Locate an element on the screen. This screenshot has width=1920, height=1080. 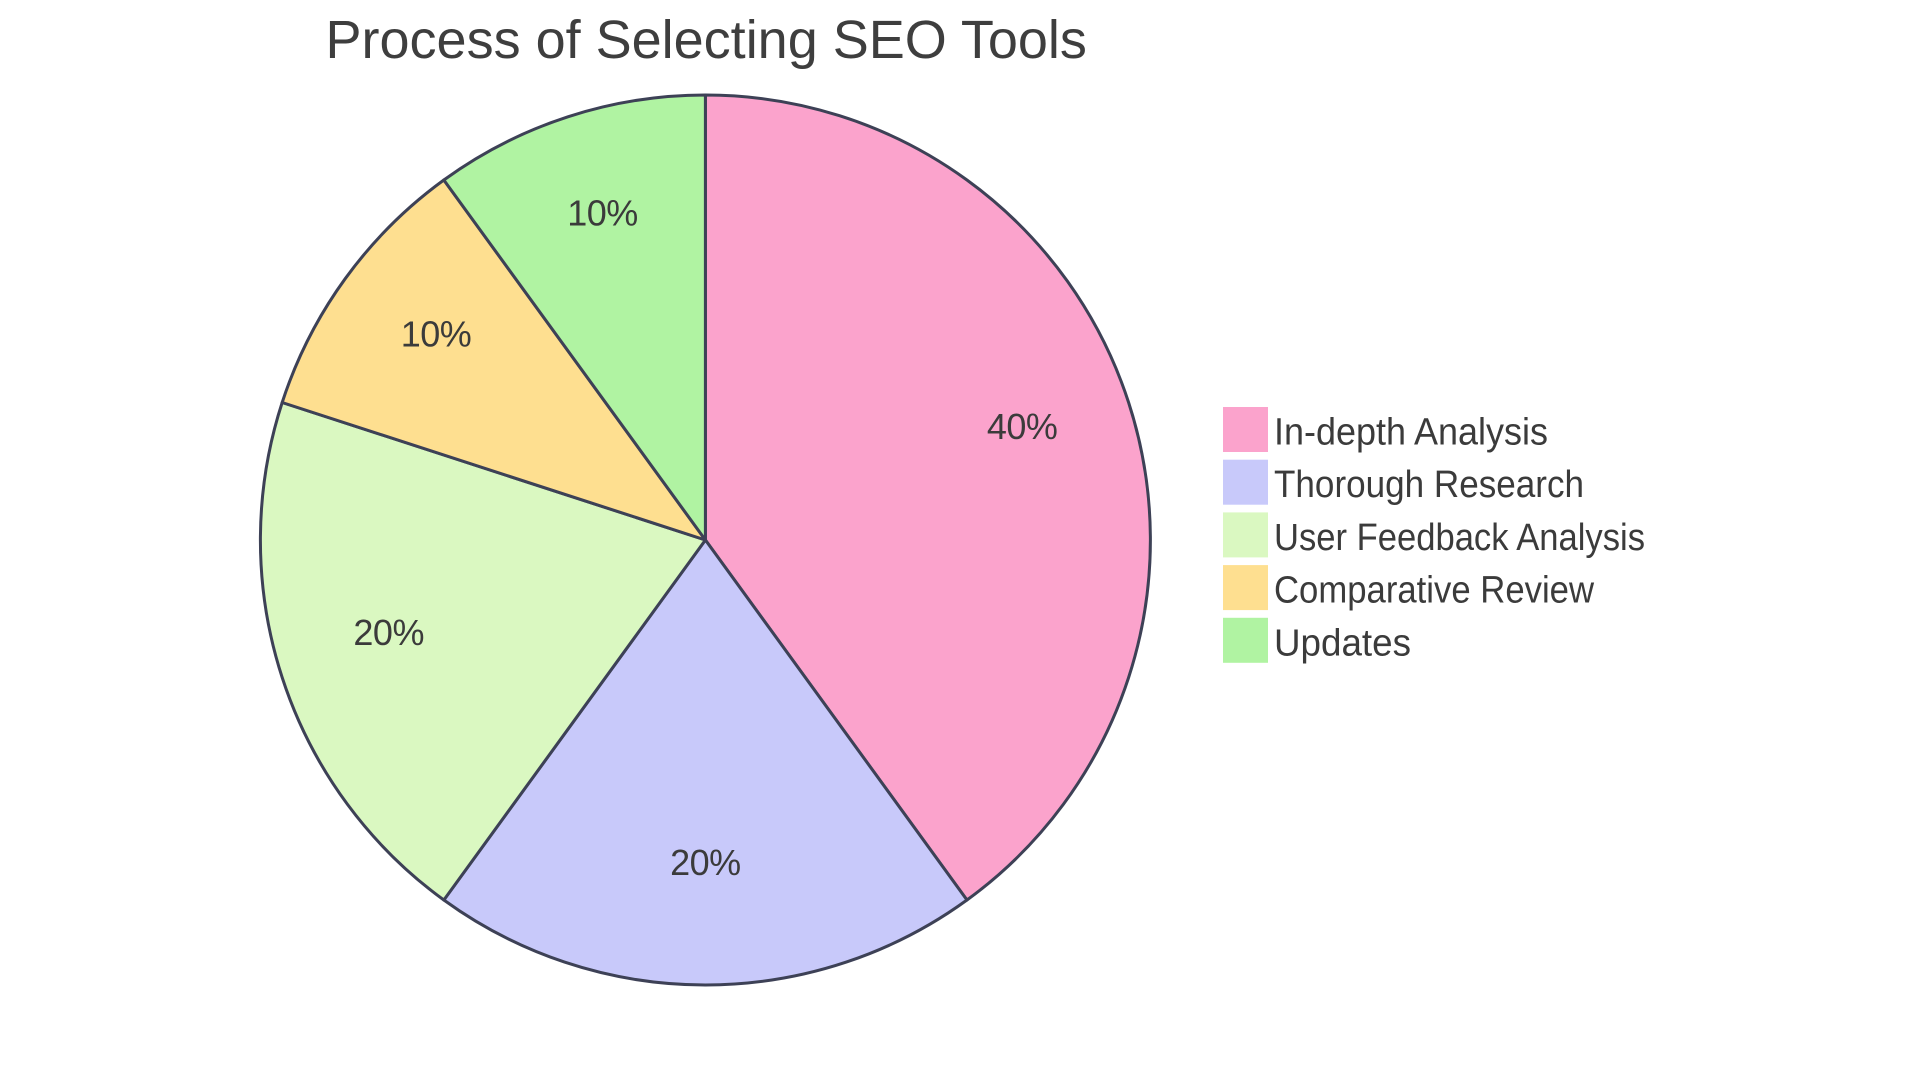
svg-text: 40% is located at coordinates (1022, 426).